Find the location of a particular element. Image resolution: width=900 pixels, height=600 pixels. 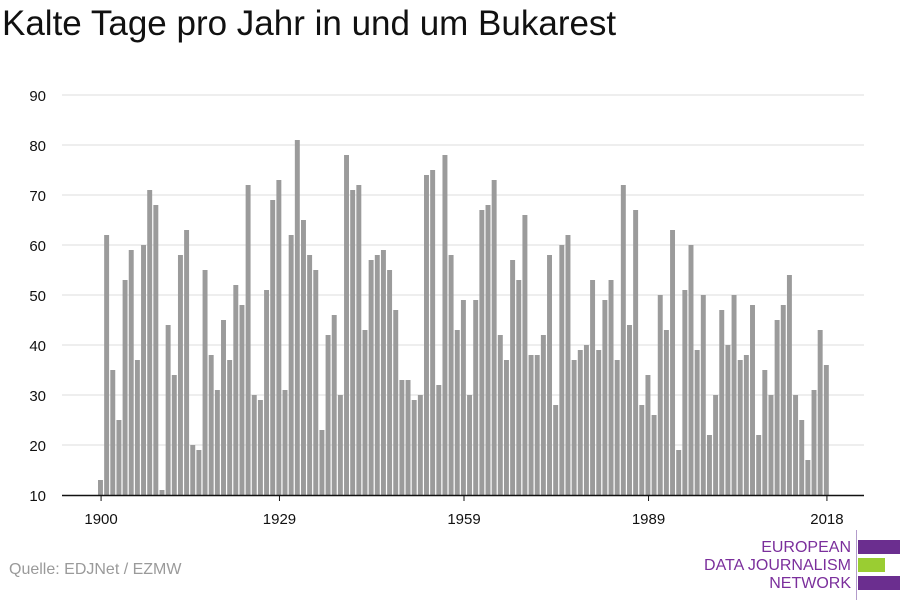

bar-1951 is located at coordinates (414, 447).